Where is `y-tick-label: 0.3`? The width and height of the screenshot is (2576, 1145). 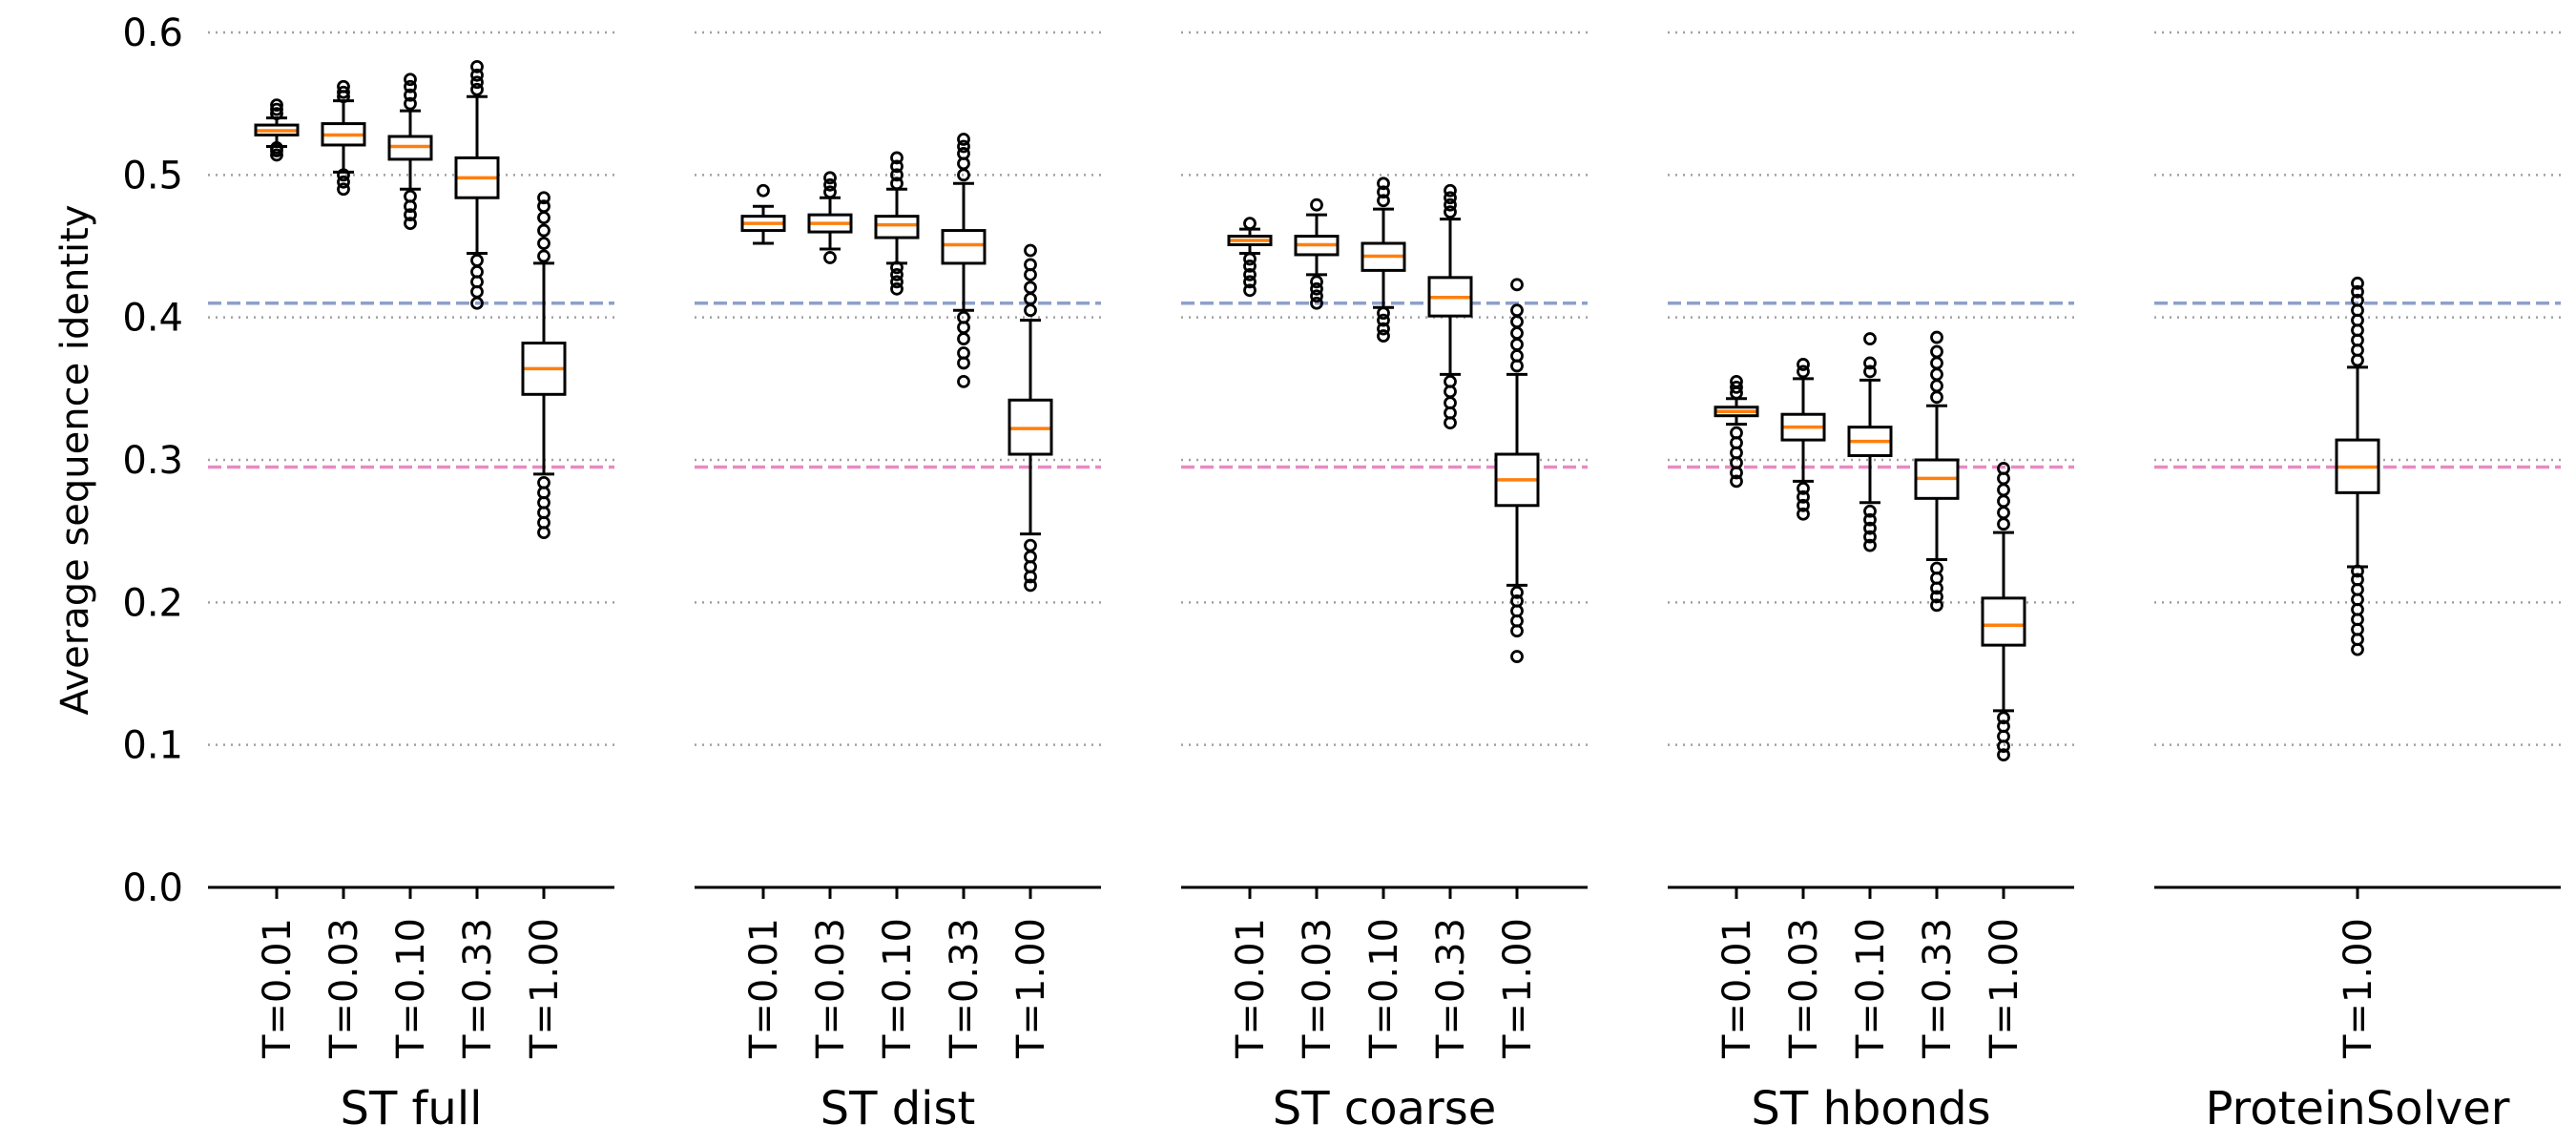 y-tick-label: 0.3 is located at coordinates (152, 461).